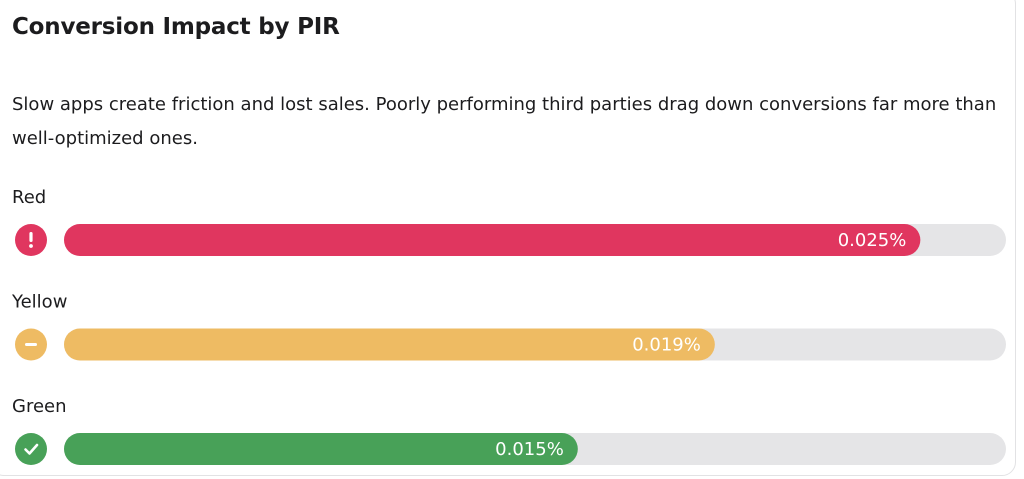 The width and height of the screenshot is (1024, 479). I want to click on value-label: 0.015%, so click(529, 449).